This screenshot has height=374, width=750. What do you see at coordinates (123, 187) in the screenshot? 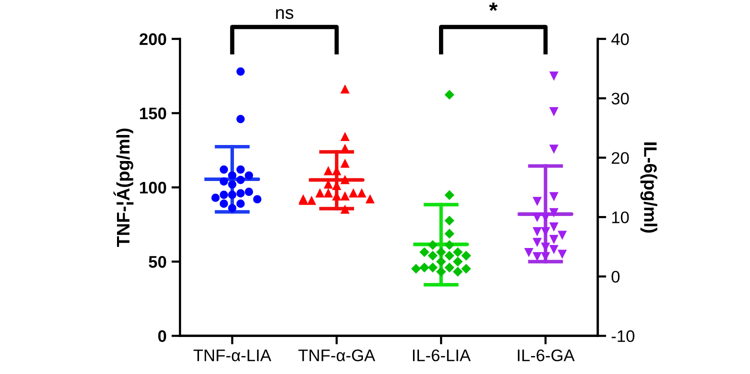
I see `y-axis-title: TNF-¦Á(pg/ml)` at bounding box center [123, 187].